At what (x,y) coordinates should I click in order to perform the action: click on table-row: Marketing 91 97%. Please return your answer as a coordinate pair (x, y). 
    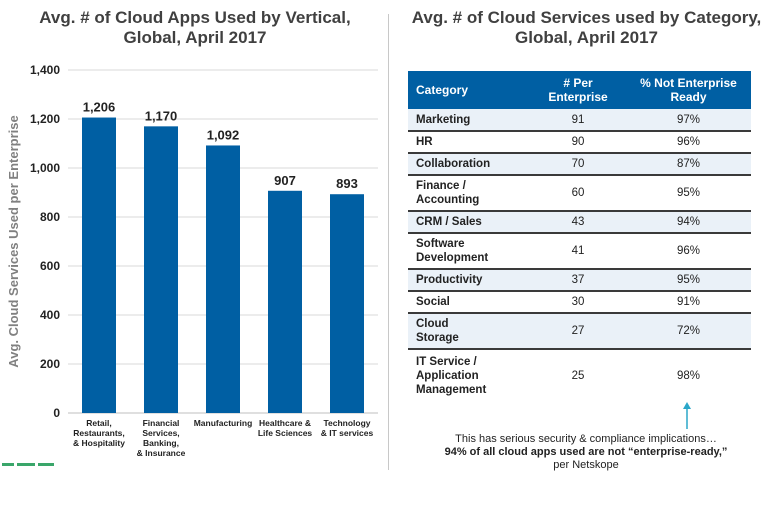
    Looking at the image, I should click on (579, 120).